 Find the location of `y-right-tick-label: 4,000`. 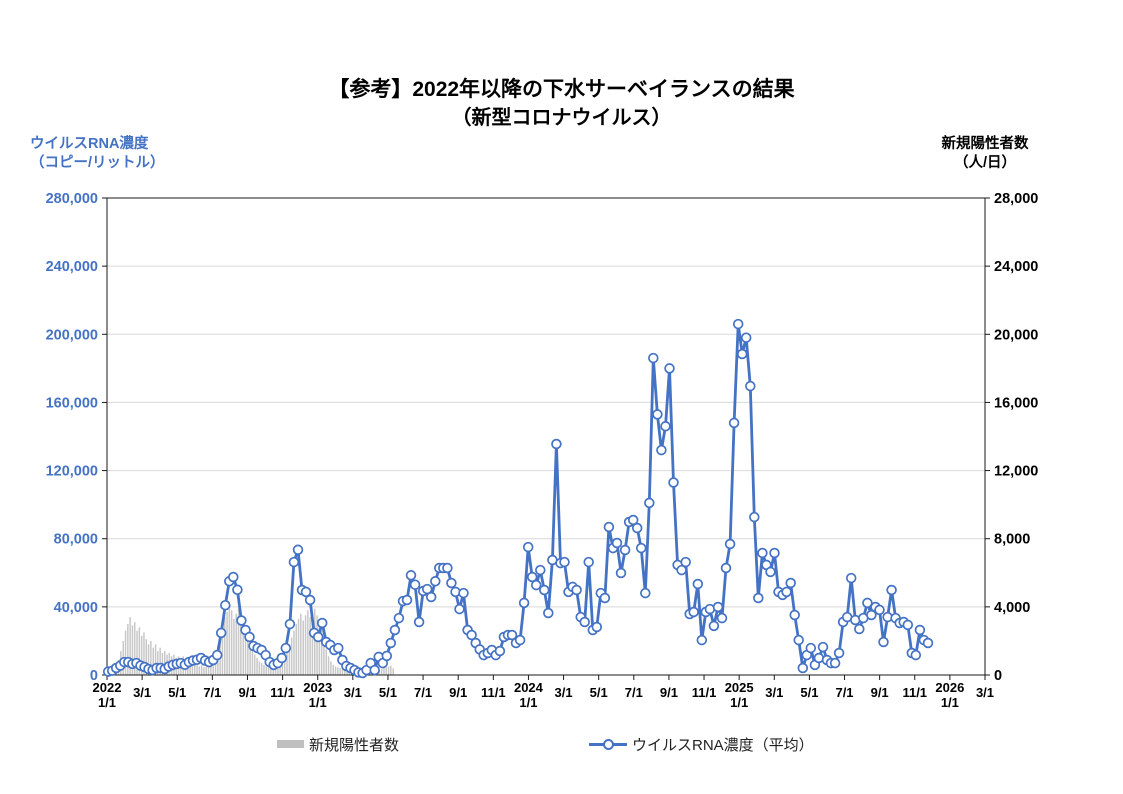

y-right-tick-label: 4,000 is located at coordinates (1012, 608).